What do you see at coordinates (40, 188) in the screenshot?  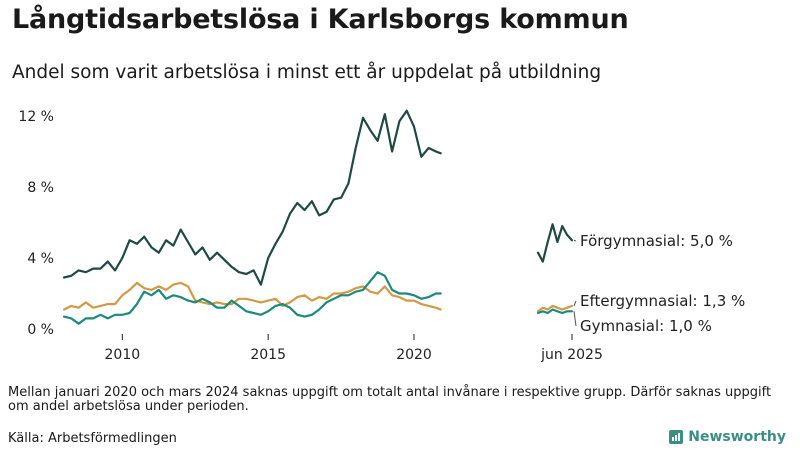 I see `y-tick-label: 8 %` at bounding box center [40, 188].